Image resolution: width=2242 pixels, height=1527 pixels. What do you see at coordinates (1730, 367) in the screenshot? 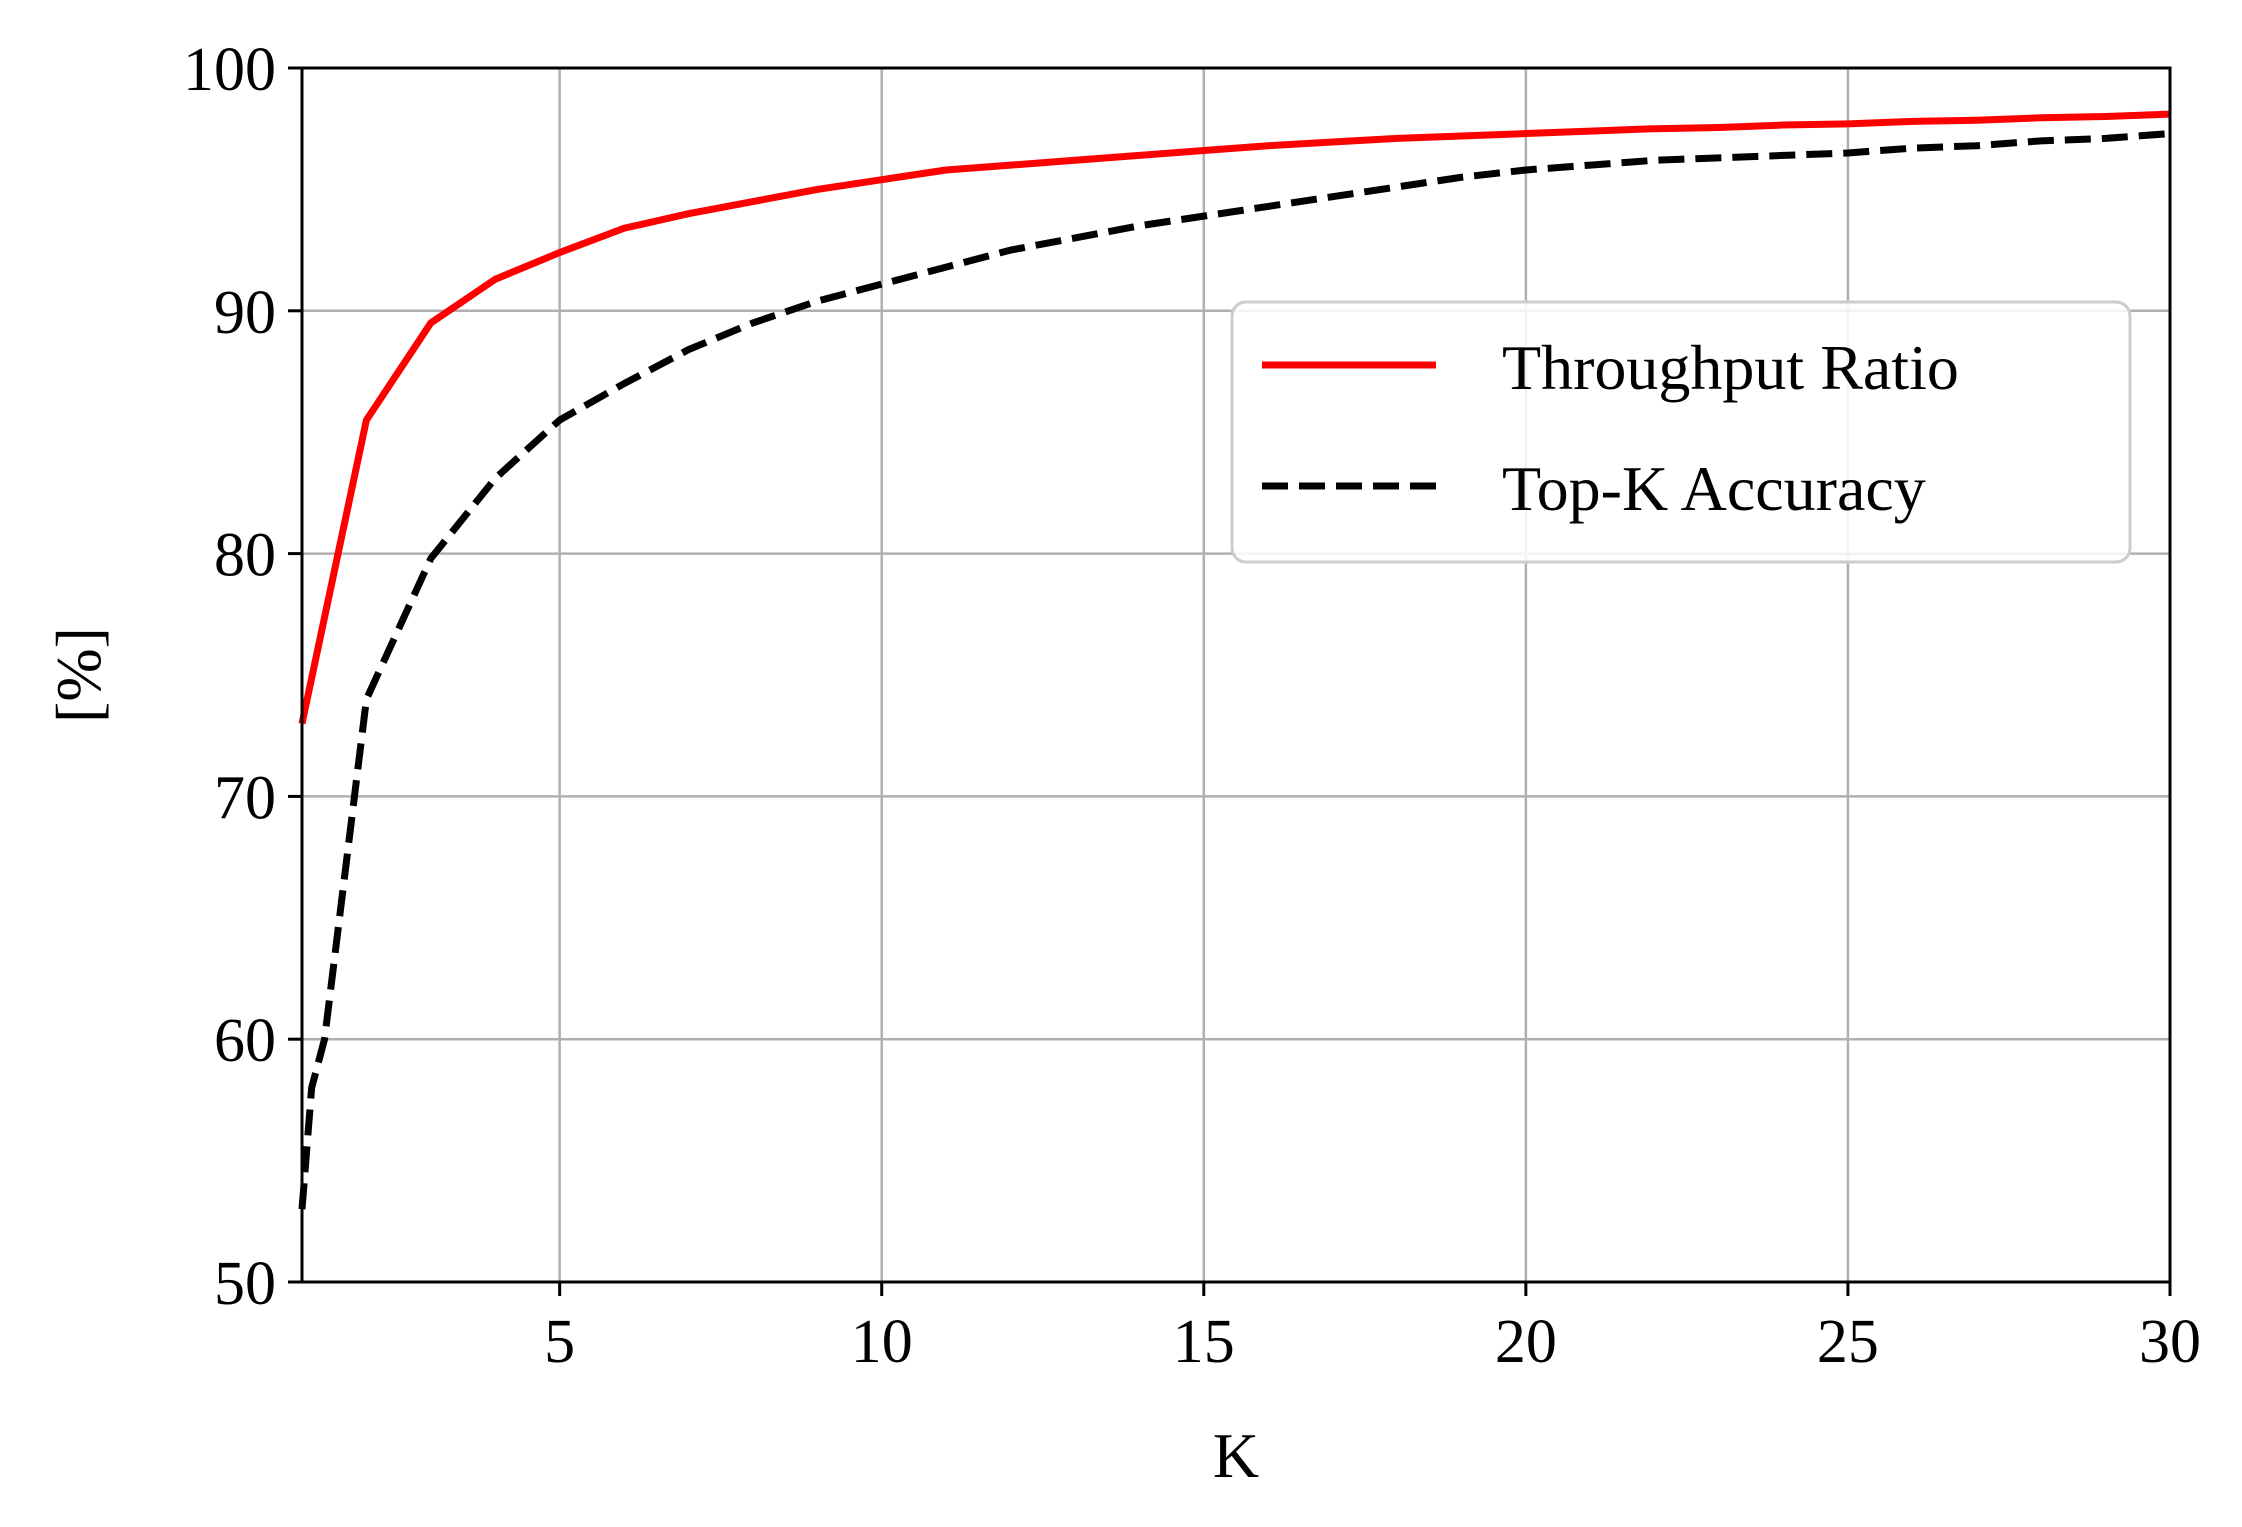
I see `legend-label-throughput-ratio: Throughput Ratio` at bounding box center [1730, 367].